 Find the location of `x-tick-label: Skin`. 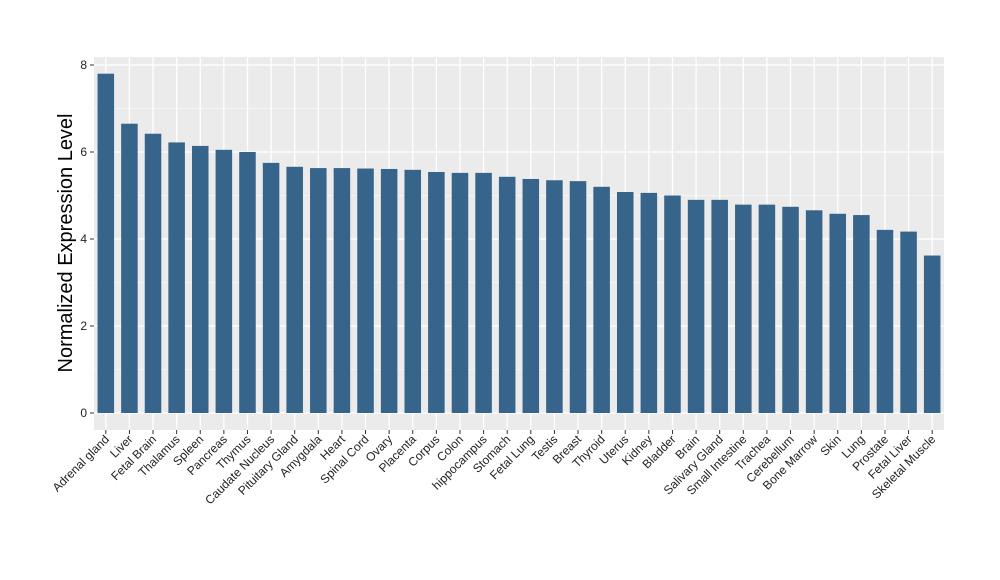

x-tick-label: Skin is located at coordinates (830, 445).